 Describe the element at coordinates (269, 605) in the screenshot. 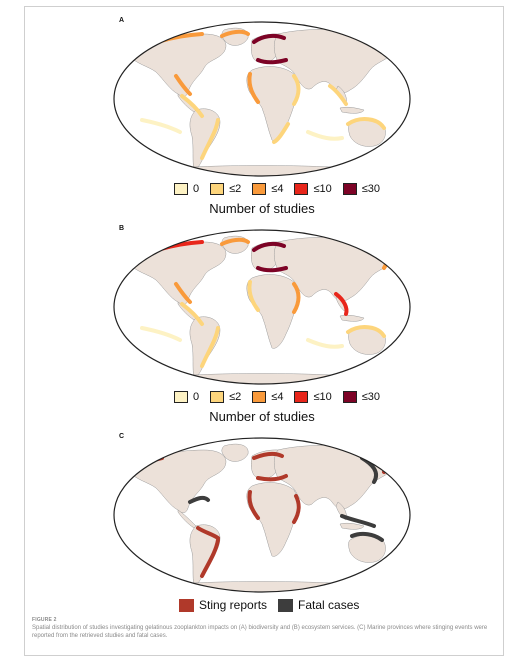

I see `legend-c: Sting reports Fatal cases` at that location.